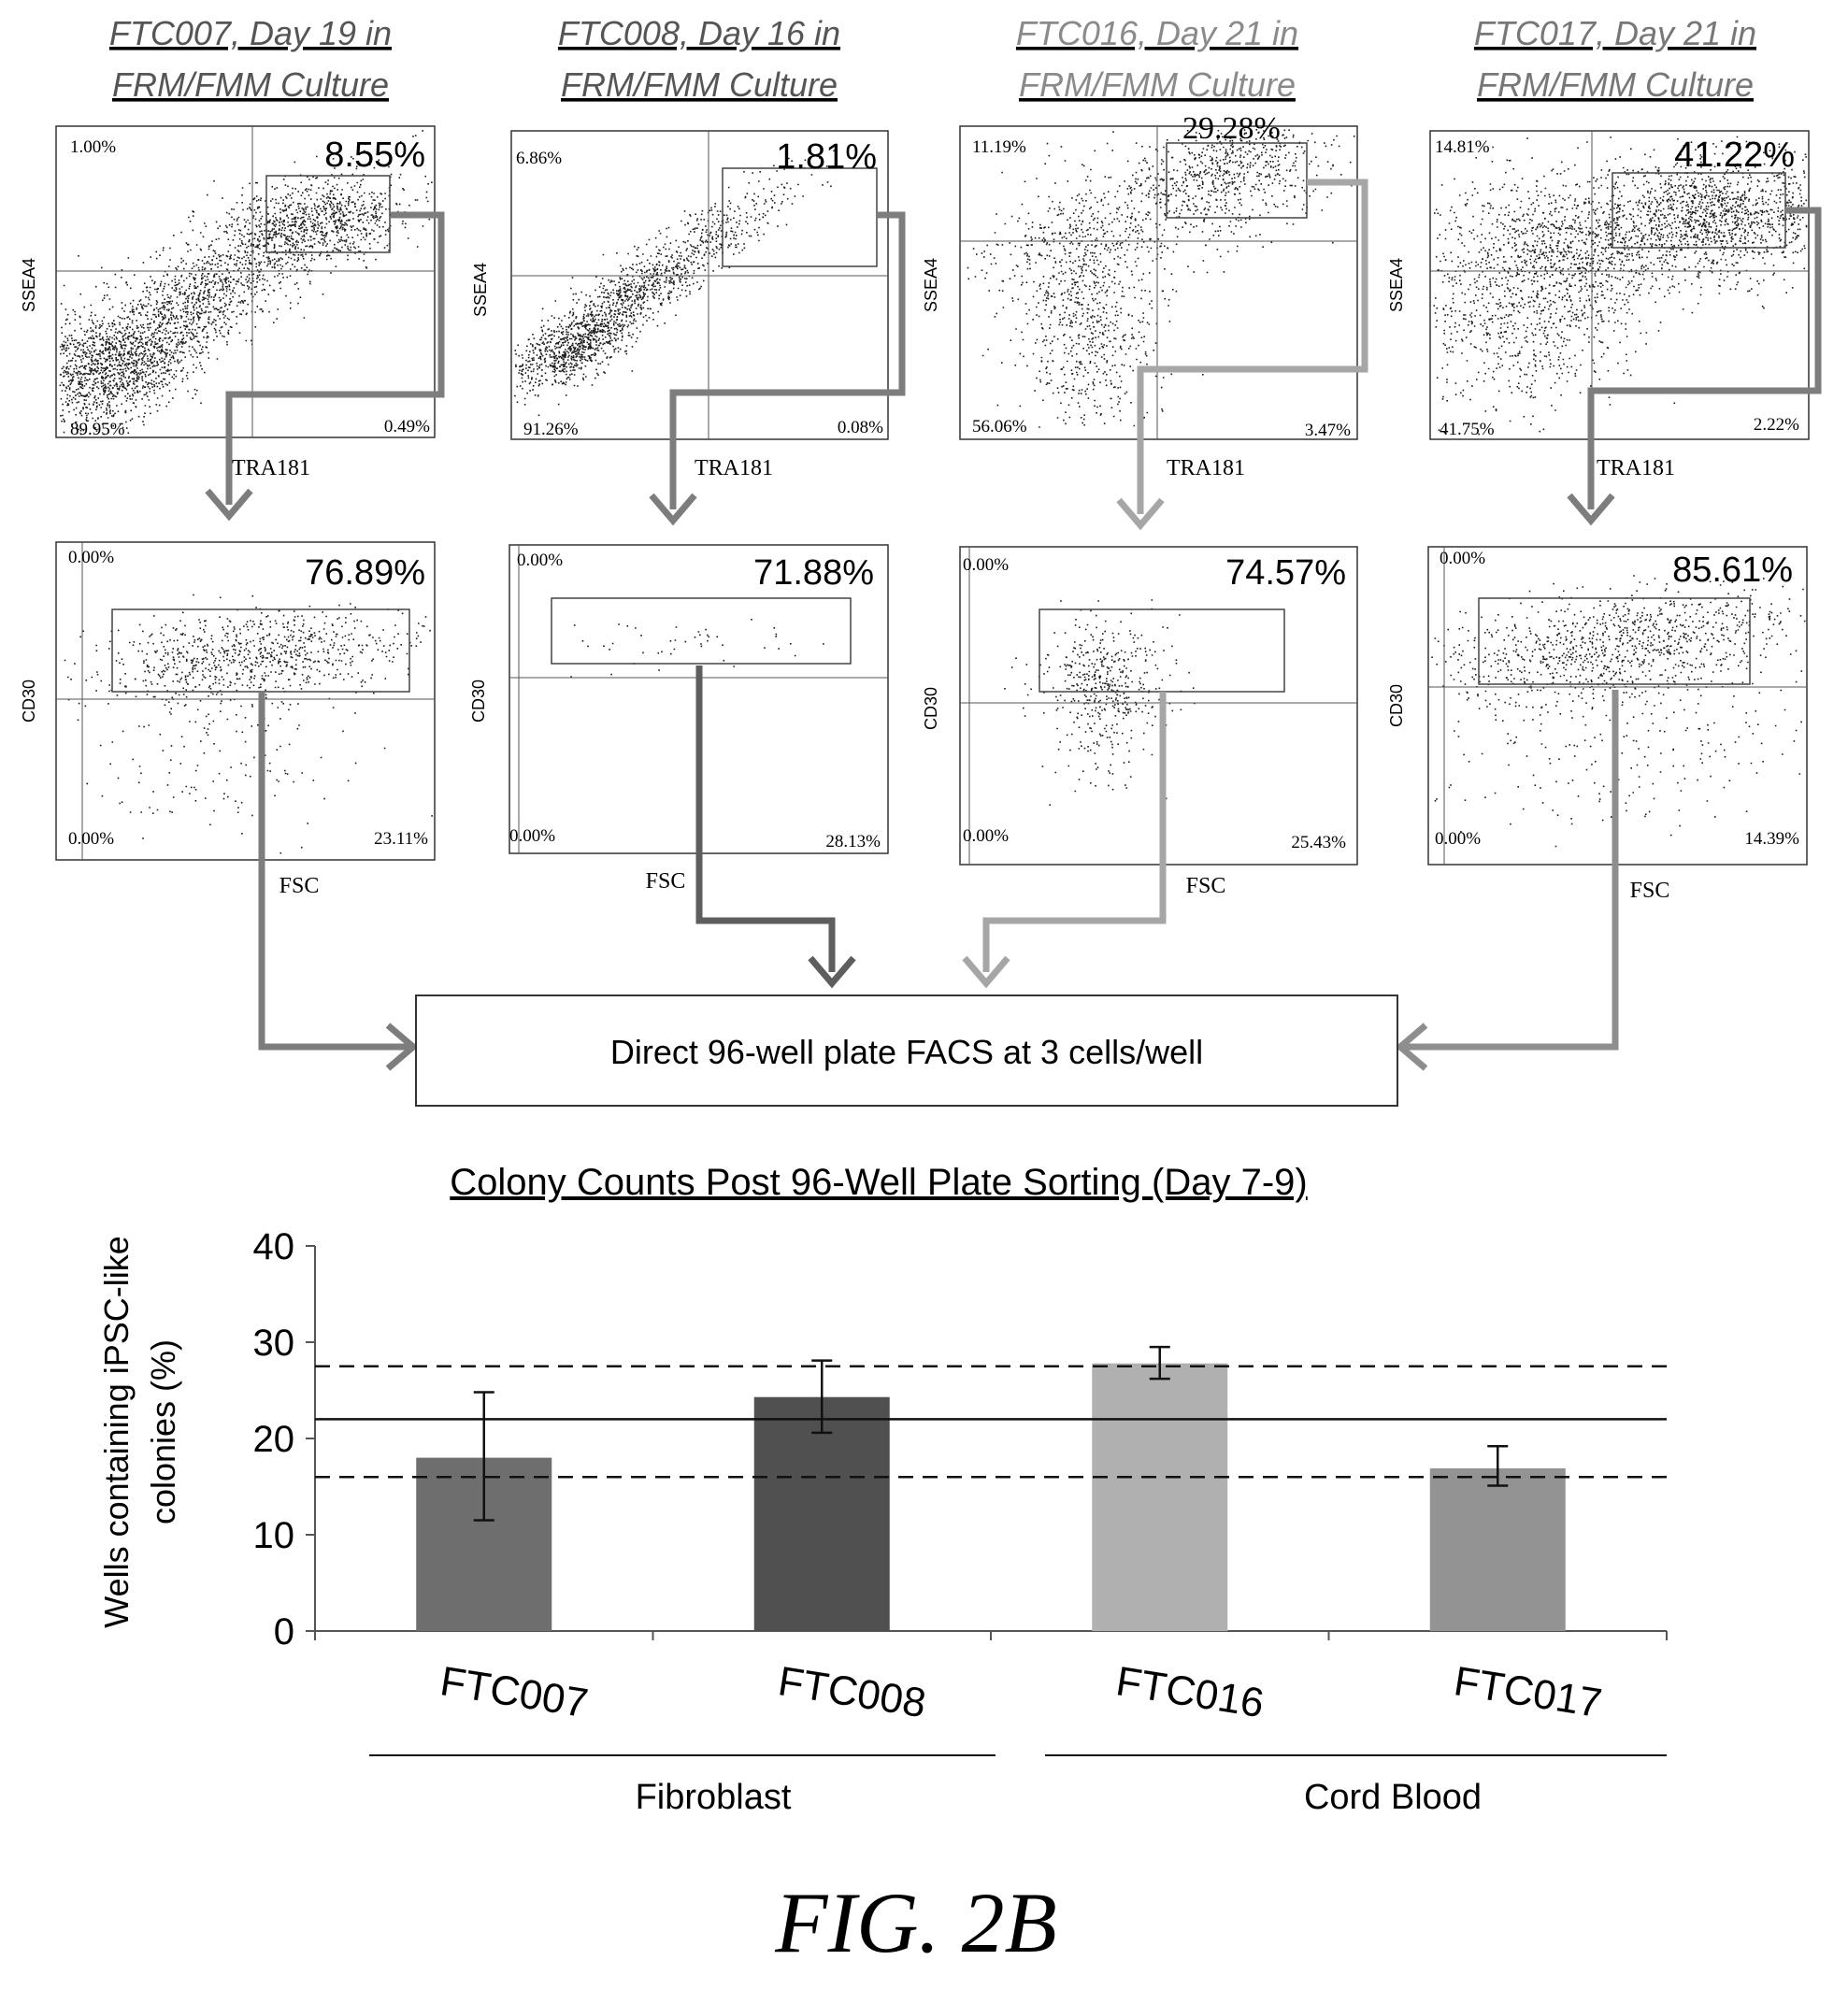  I want to click on y-tick-label: 0, so click(284, 1632).